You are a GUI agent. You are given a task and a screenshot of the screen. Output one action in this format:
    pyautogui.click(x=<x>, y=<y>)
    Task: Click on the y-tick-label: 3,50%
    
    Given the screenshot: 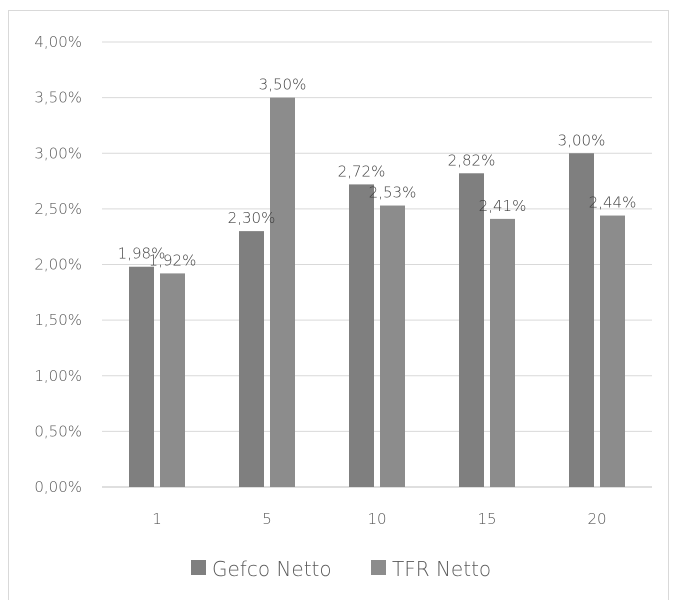 What is the action you would take?
    pyautogui.click(x=58, y=98)
    